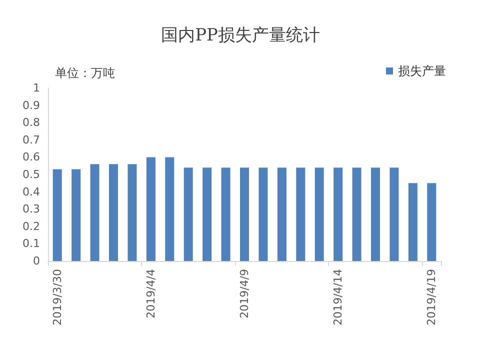  What do you see at coordinates (31, 243) in the screenshot?
I see `y-tick-label: 0.1` at bounding box center [31, 243].